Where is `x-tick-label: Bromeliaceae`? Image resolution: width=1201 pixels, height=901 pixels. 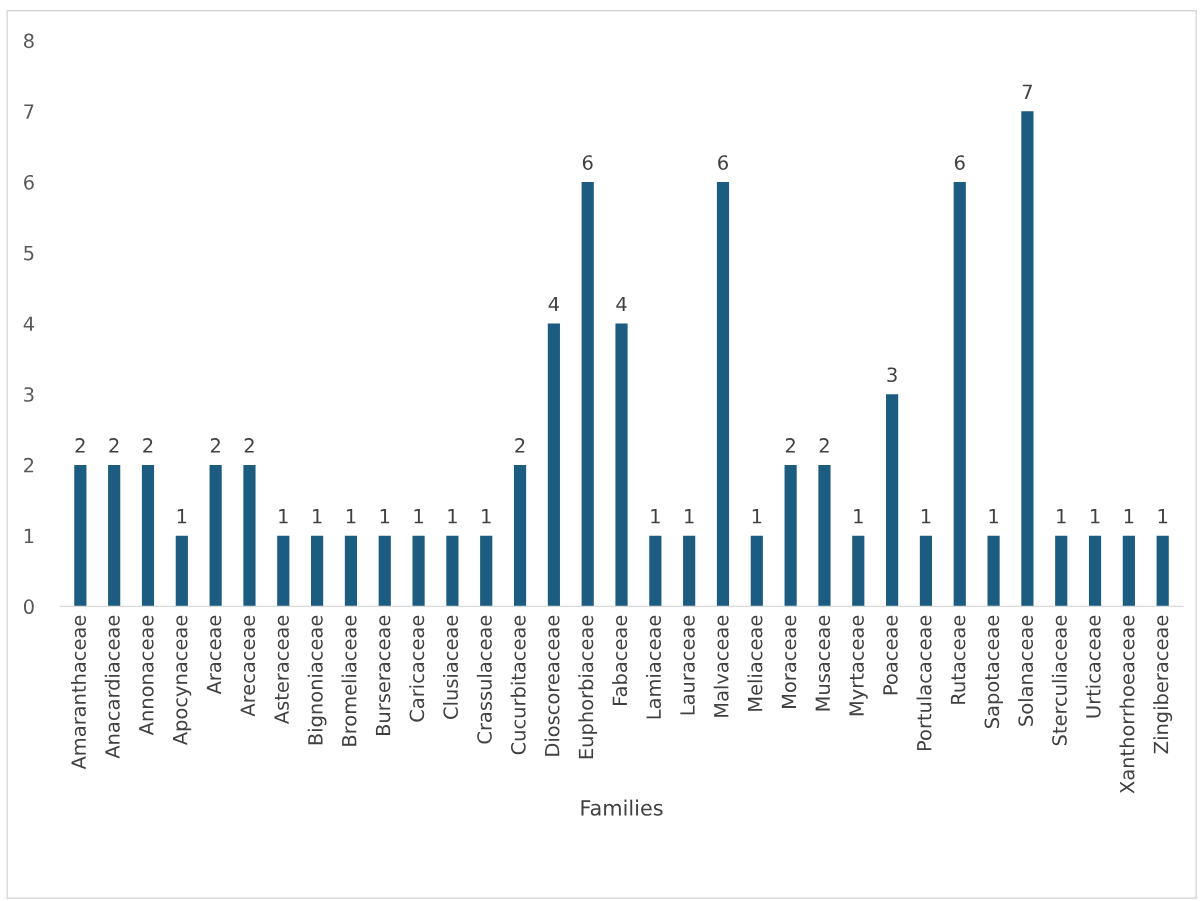 x-tick-label: Bromeliaceae is located at coordinates (349, 680).